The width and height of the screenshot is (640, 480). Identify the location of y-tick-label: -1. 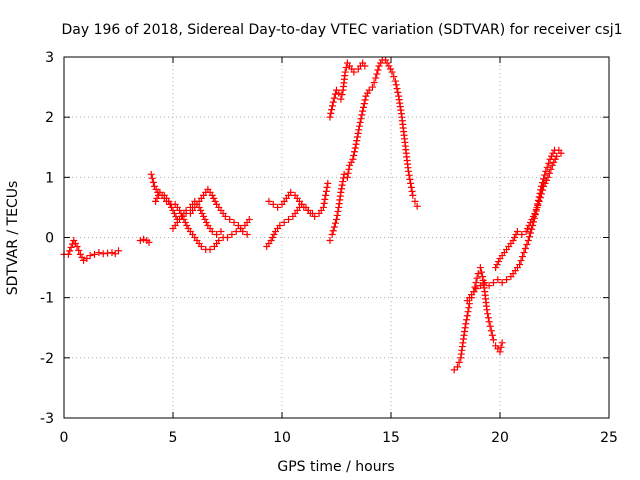
(47, 299).